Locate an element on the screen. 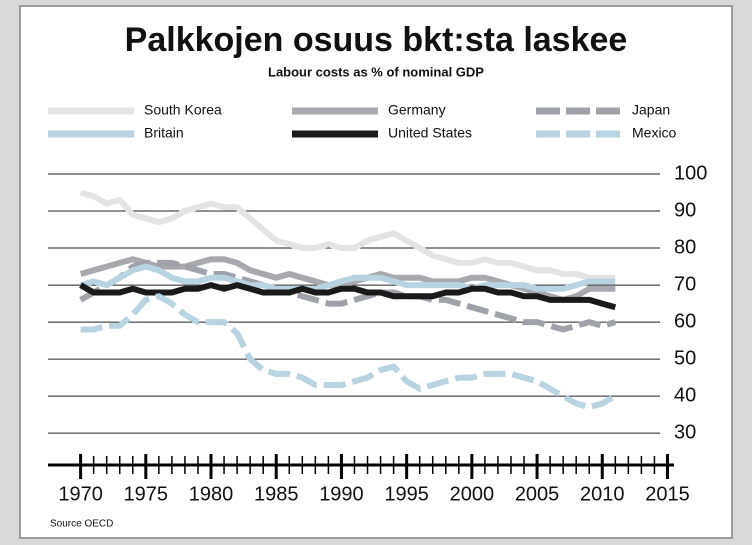 Image resolution: width=752 pixels, height=545 pixels. x-tick-label: 1980 is located at coordinates (211, 494).